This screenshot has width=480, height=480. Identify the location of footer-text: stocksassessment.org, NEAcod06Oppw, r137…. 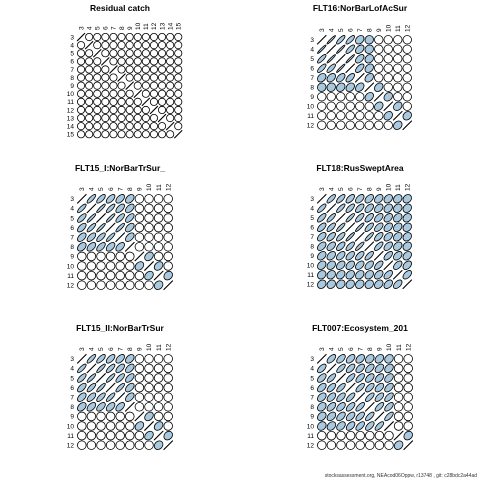
(400, 476).